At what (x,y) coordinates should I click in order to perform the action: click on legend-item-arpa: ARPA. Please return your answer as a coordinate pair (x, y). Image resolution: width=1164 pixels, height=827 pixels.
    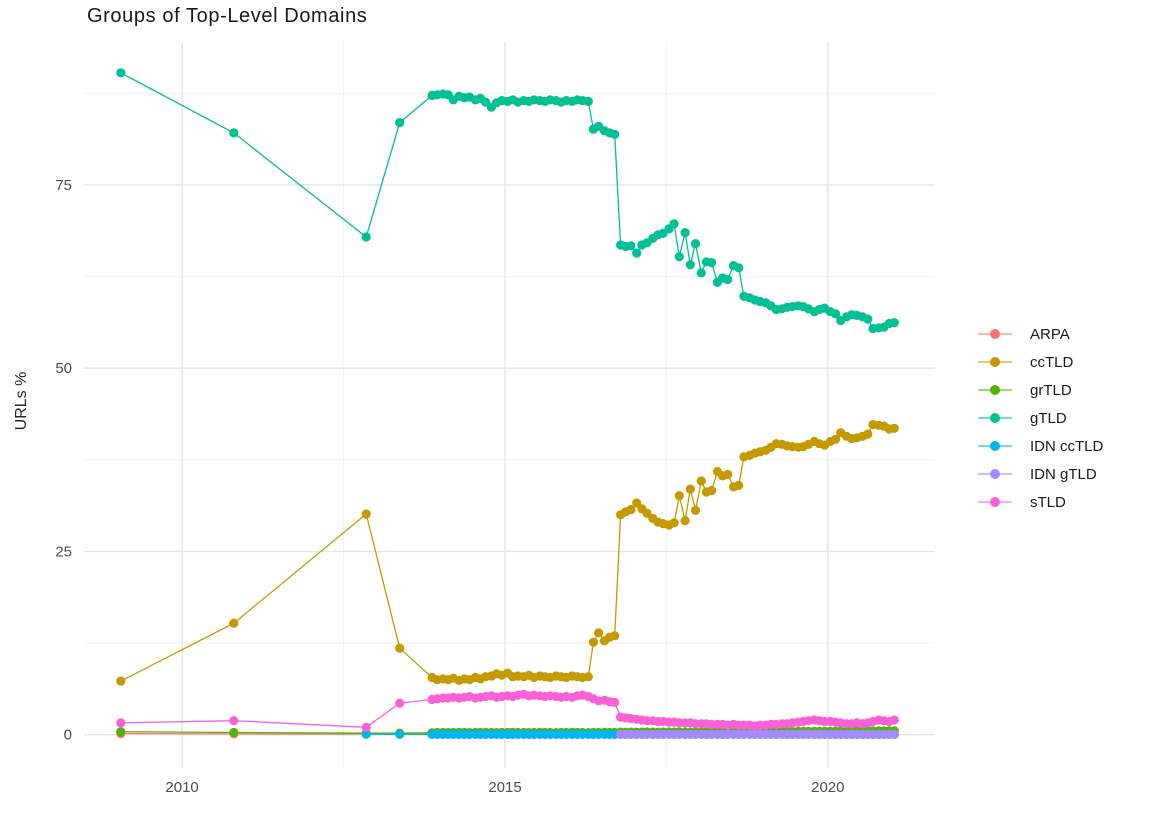
    Looking at the image, I should click on (1040, 334).